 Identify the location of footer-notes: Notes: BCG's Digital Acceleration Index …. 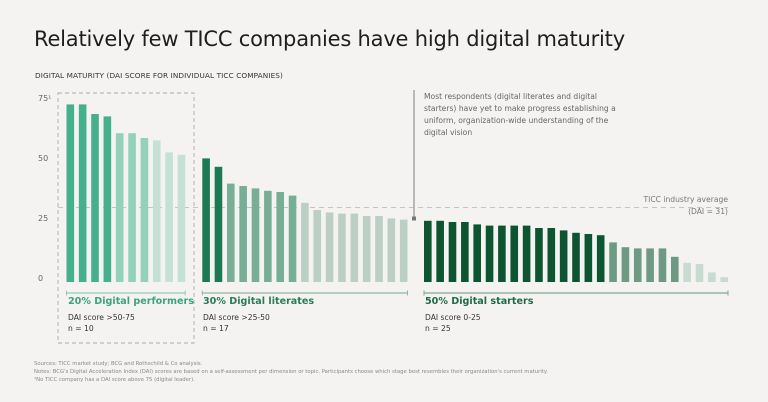
(291, 372).